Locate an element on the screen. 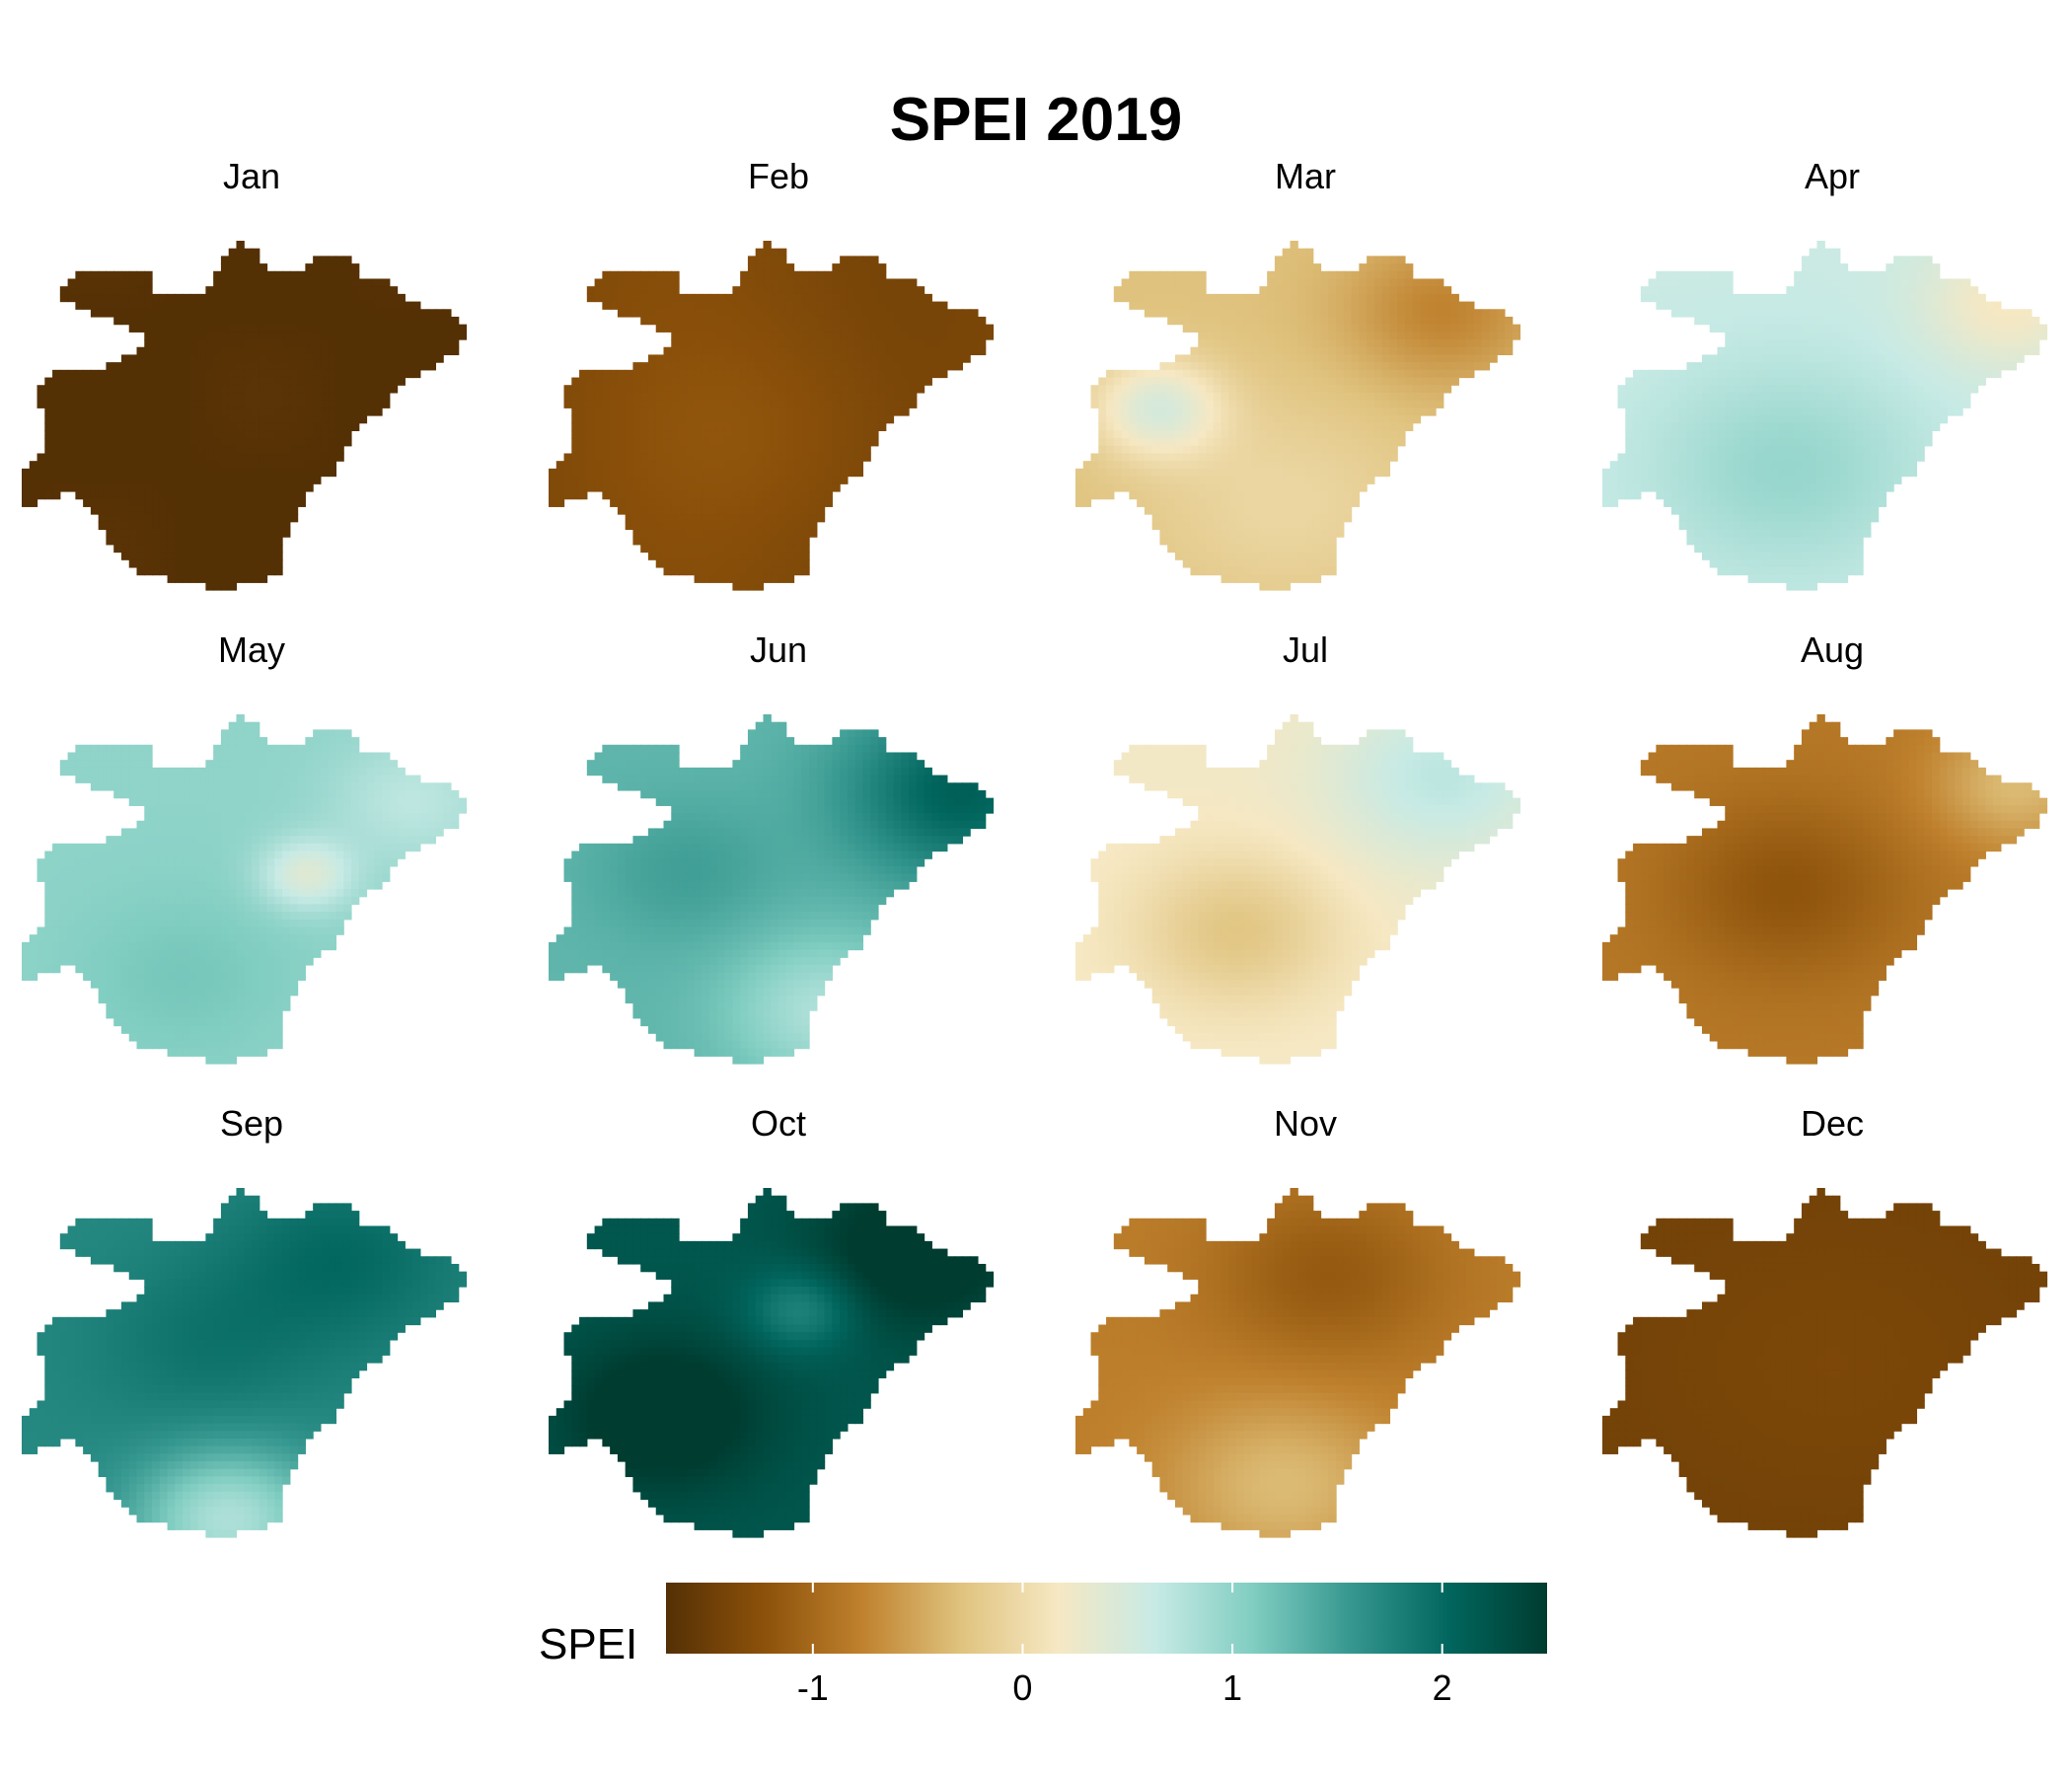 Image resolution: width=2072 pixels, height=1776 pixels. map-panel-jan is located at coordinates (245, 416).